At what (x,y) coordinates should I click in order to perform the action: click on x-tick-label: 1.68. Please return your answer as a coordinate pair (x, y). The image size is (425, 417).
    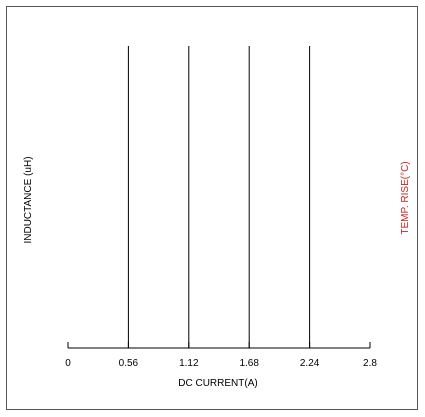
    Looking at the image, I should click on (249, 363).